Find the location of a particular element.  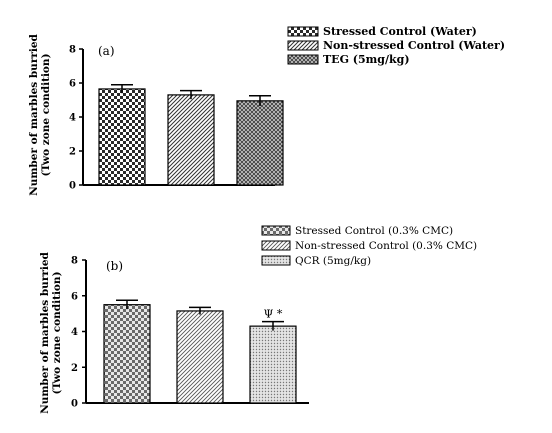

legend-label-a-2: TEG (5mg/kg) is located at coordinates (366, 59).